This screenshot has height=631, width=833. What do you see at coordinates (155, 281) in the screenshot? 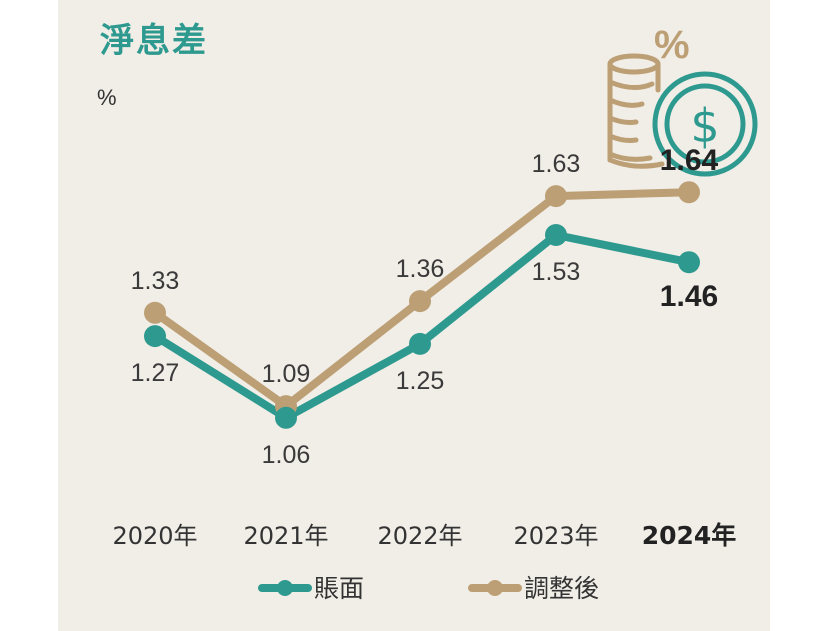
I see `value-label-adjusted-0: 1.33` at bounding box center [155, 281].